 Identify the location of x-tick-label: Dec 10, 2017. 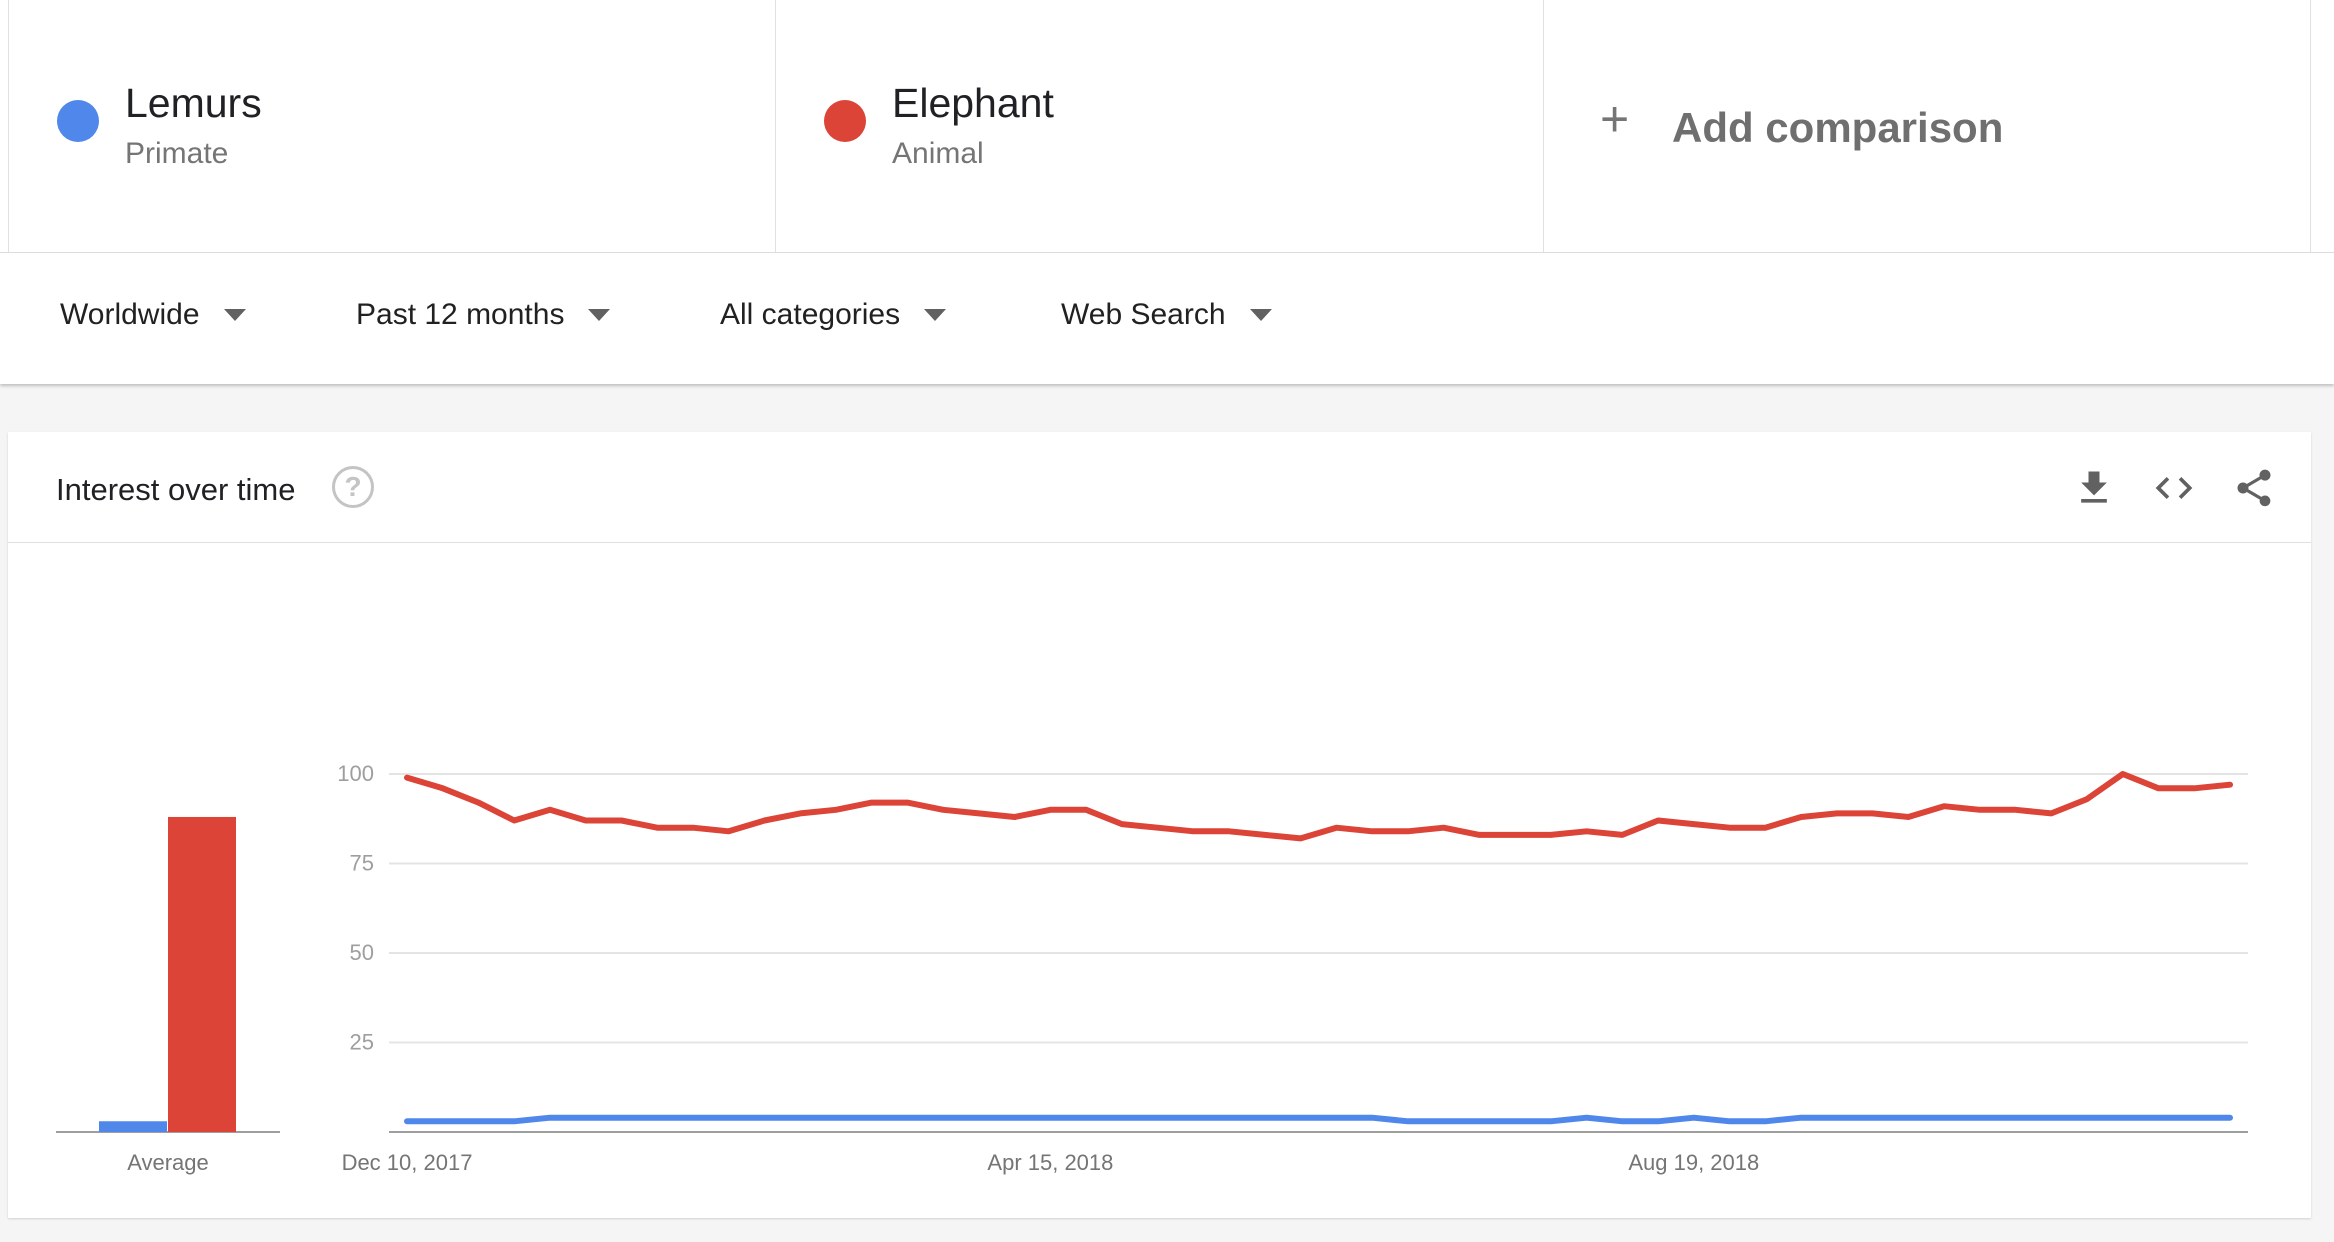
(407, 1162).